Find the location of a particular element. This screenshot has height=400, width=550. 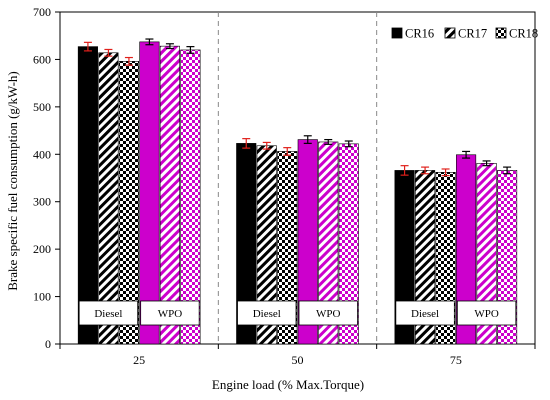

x-tick-label: 25 is located at coordinates (139, 360).